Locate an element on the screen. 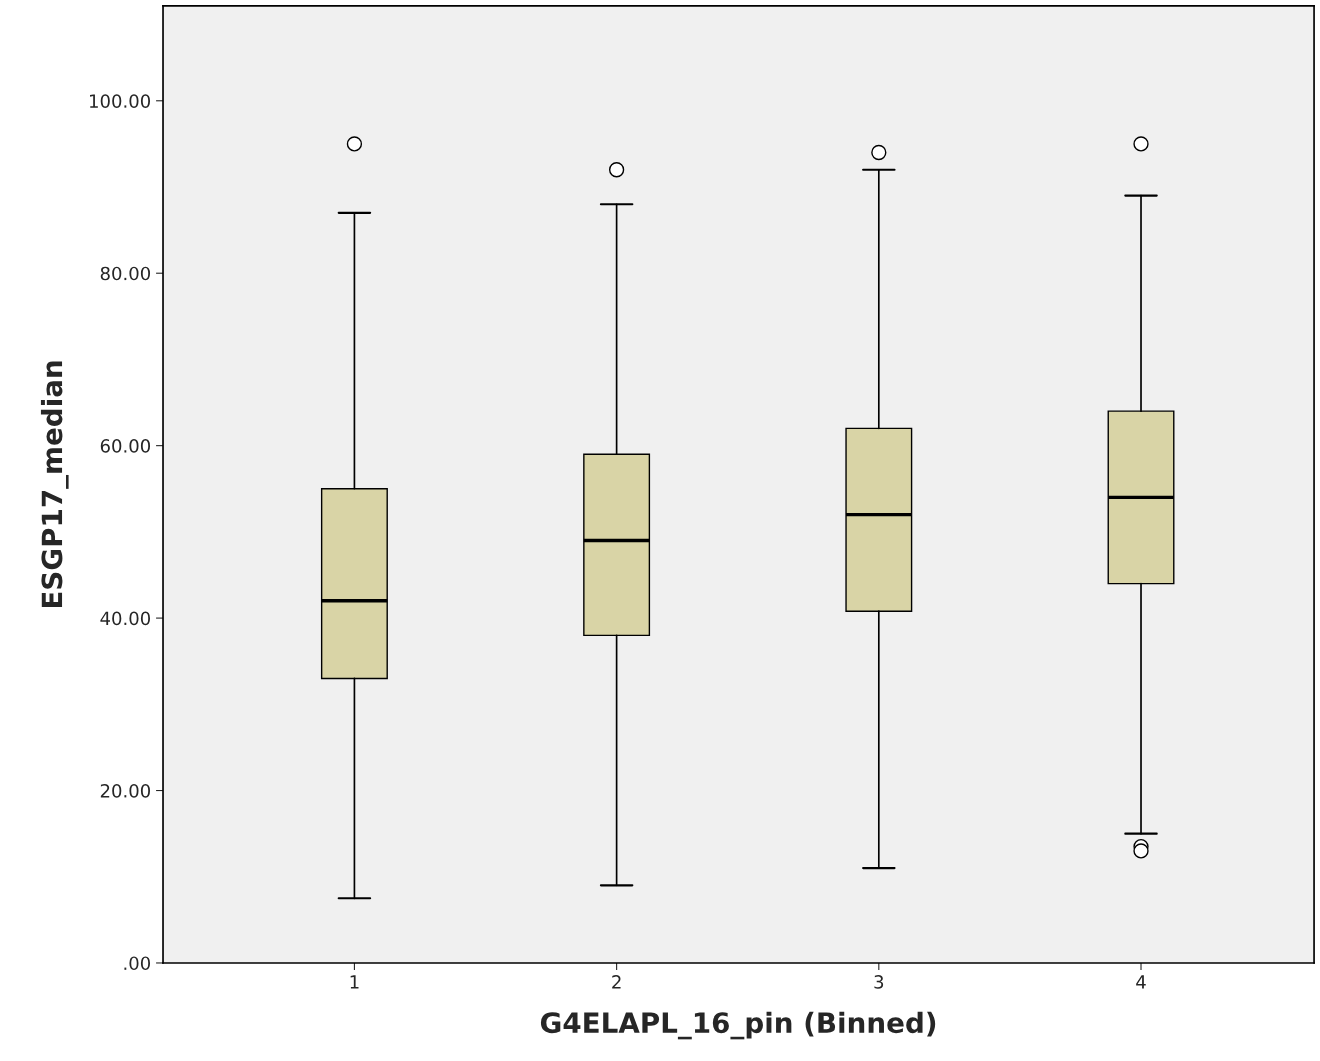 This screenshot has height=1061, width=1320. y-tick-label: 20.00 is located at coordinates (125, 790).